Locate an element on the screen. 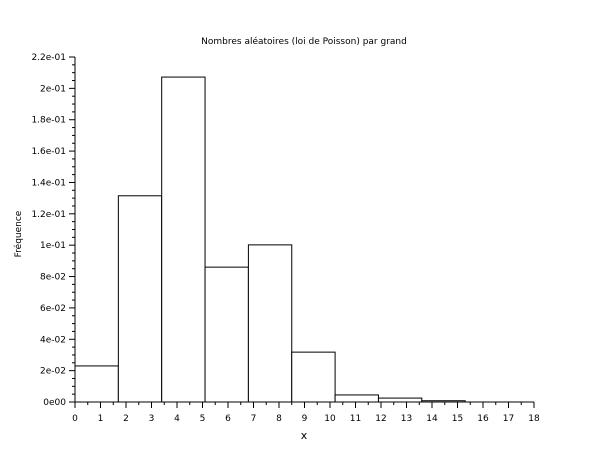 The height and width of the screenshot is (460, 610). y-tick-label: 2.2e-01 is located at coordinates (48, 58).